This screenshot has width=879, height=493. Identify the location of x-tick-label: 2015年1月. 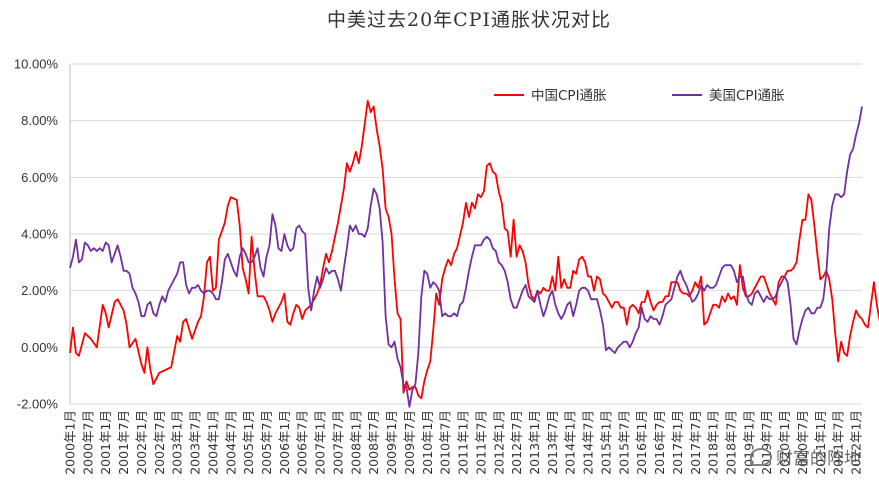
(605, 442).